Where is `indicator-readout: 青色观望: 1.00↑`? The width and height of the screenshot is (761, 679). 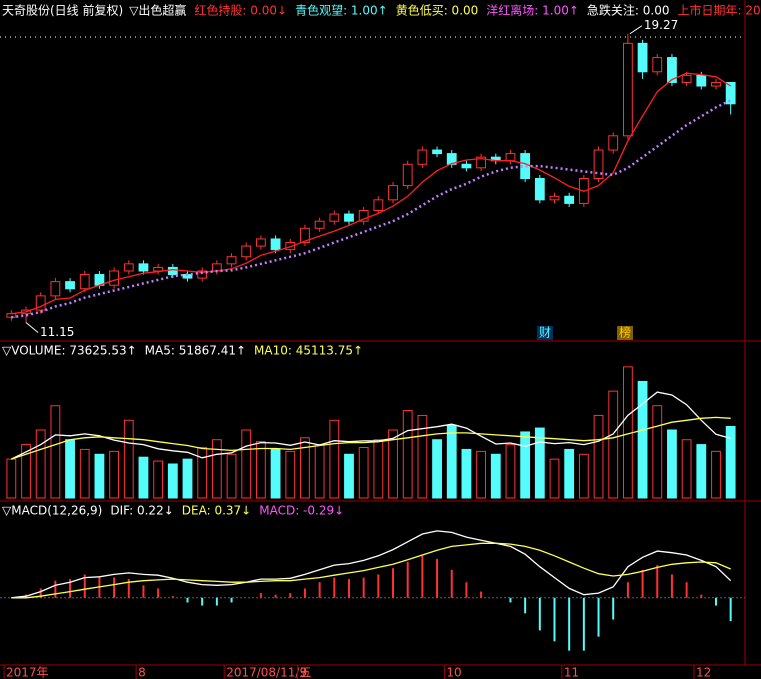 indicator-readout: 青色观望: 1.00↑ is located at coordinates (341, 11).